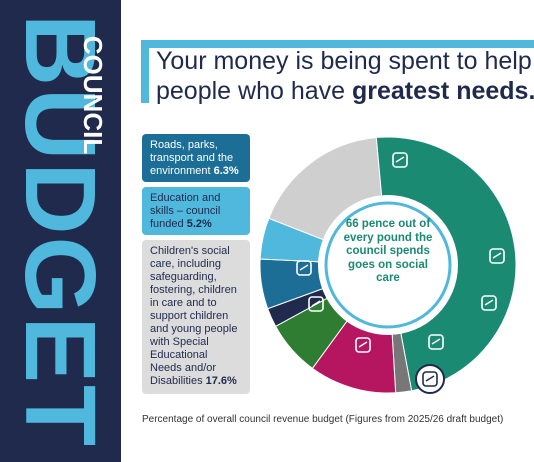  What do you see at coordinates (316, 304) in the screenshot?
I see `graduate-icon` at bounding box center [316, 304].